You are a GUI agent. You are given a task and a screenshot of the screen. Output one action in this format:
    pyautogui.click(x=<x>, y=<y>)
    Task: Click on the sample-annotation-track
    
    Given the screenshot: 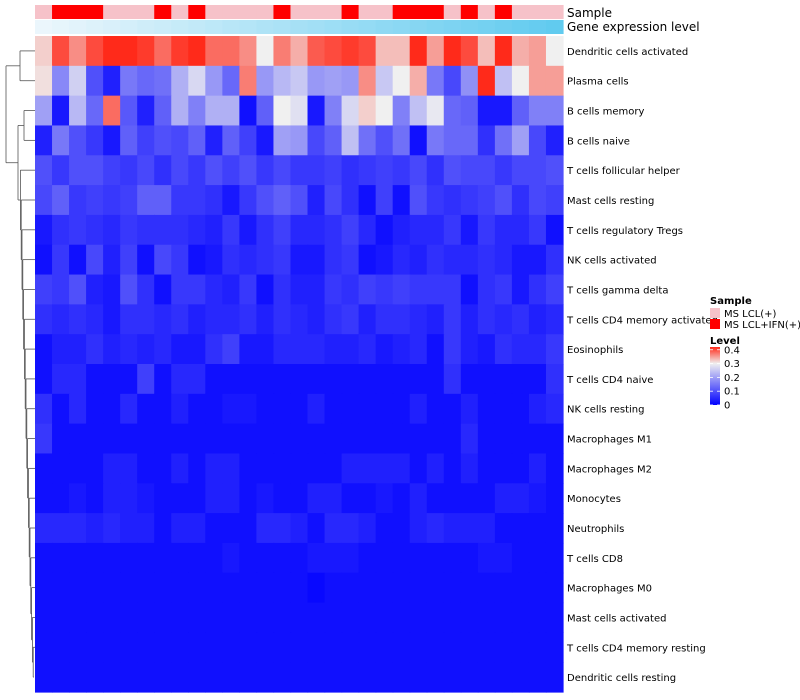 What is the action you would take?
    pyautogui.click(x=299, y=12)
    